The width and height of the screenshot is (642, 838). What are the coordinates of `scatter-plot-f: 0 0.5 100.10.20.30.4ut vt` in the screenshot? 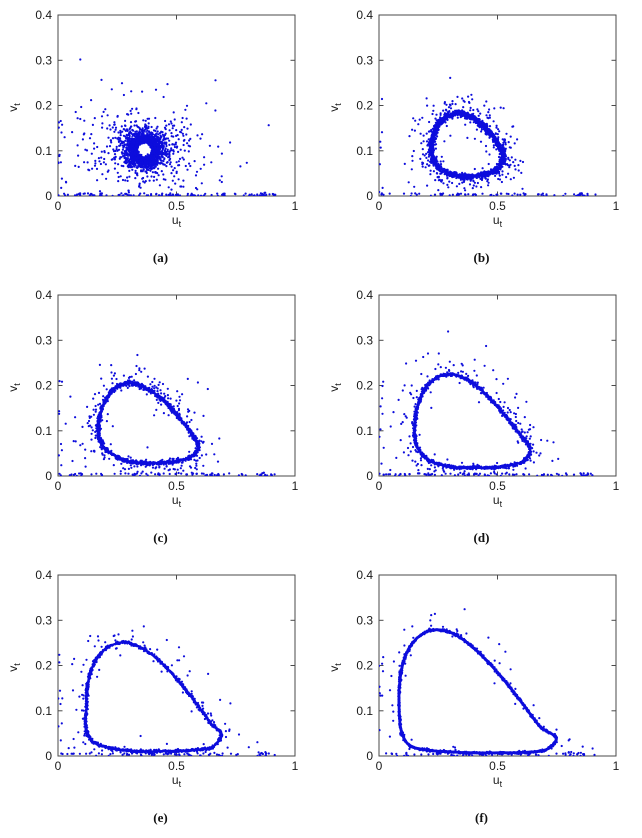 It's located at (473, 678).